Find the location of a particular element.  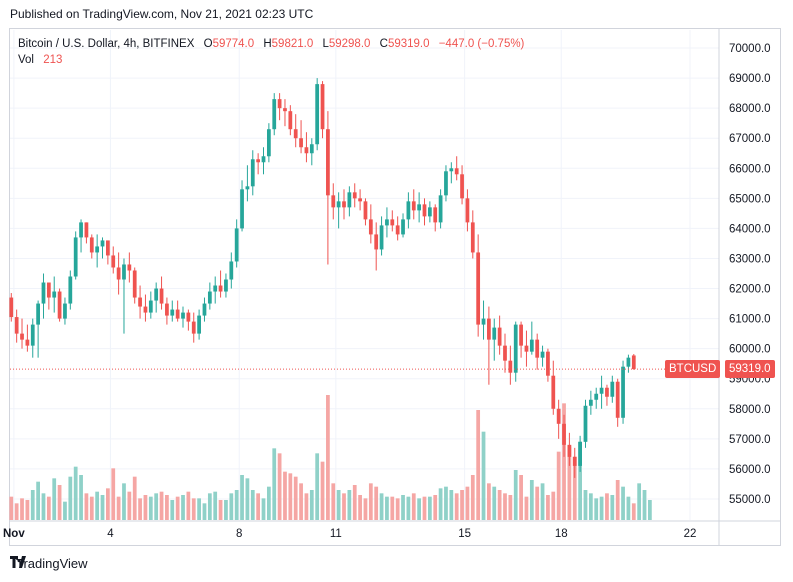

y-tick-label: 70000.0 is located at coordinates (750, 49).